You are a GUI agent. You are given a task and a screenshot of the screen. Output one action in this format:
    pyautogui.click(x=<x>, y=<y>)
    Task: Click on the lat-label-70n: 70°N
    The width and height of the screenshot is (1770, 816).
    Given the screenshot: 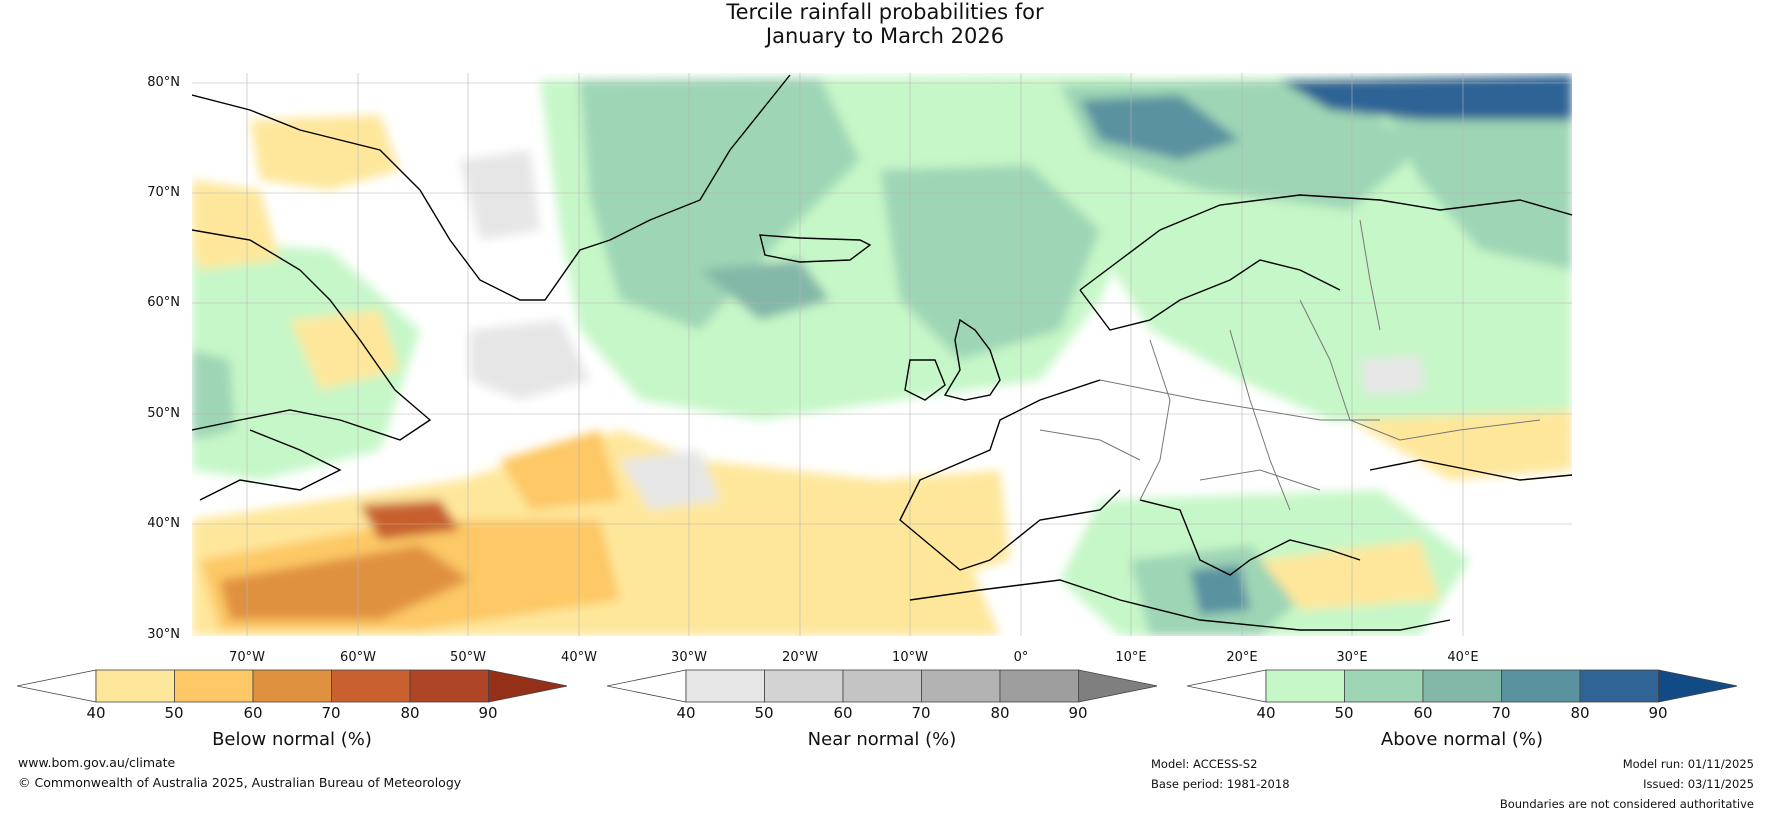 What is the action you would take?
    pyautogui.click(x=163, y=192)
    